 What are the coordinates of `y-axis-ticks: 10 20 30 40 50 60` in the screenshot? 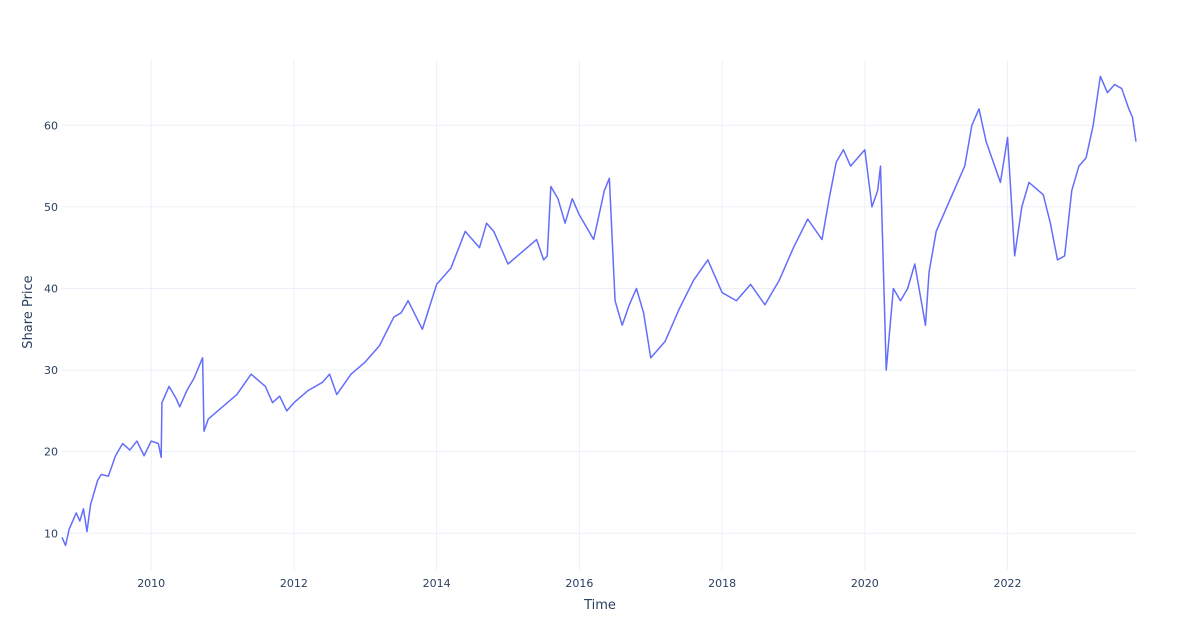 It's located at (51, 329).